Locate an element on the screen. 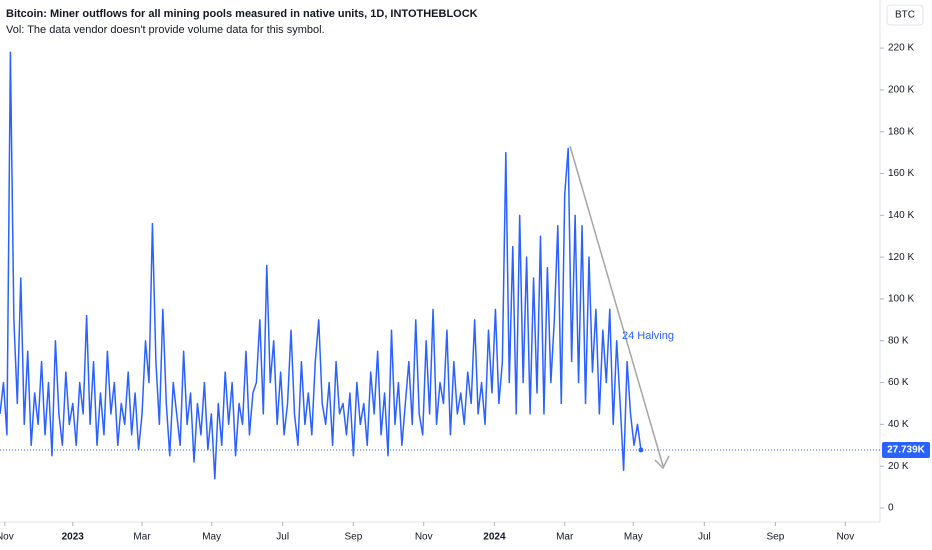  last-value-label: 27.739K is located at coordinates (906, 450).